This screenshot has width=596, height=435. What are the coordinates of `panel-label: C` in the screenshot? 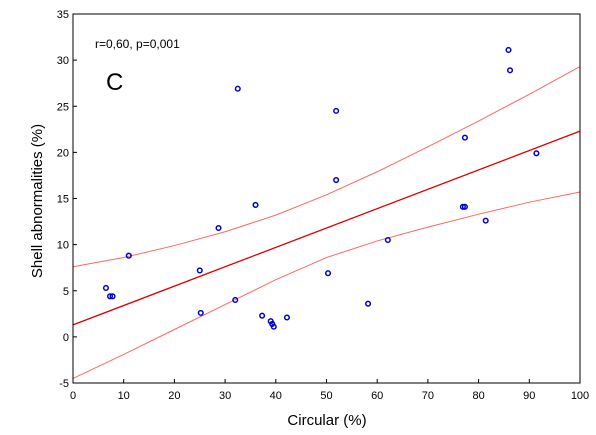 It's located at (114, 82).